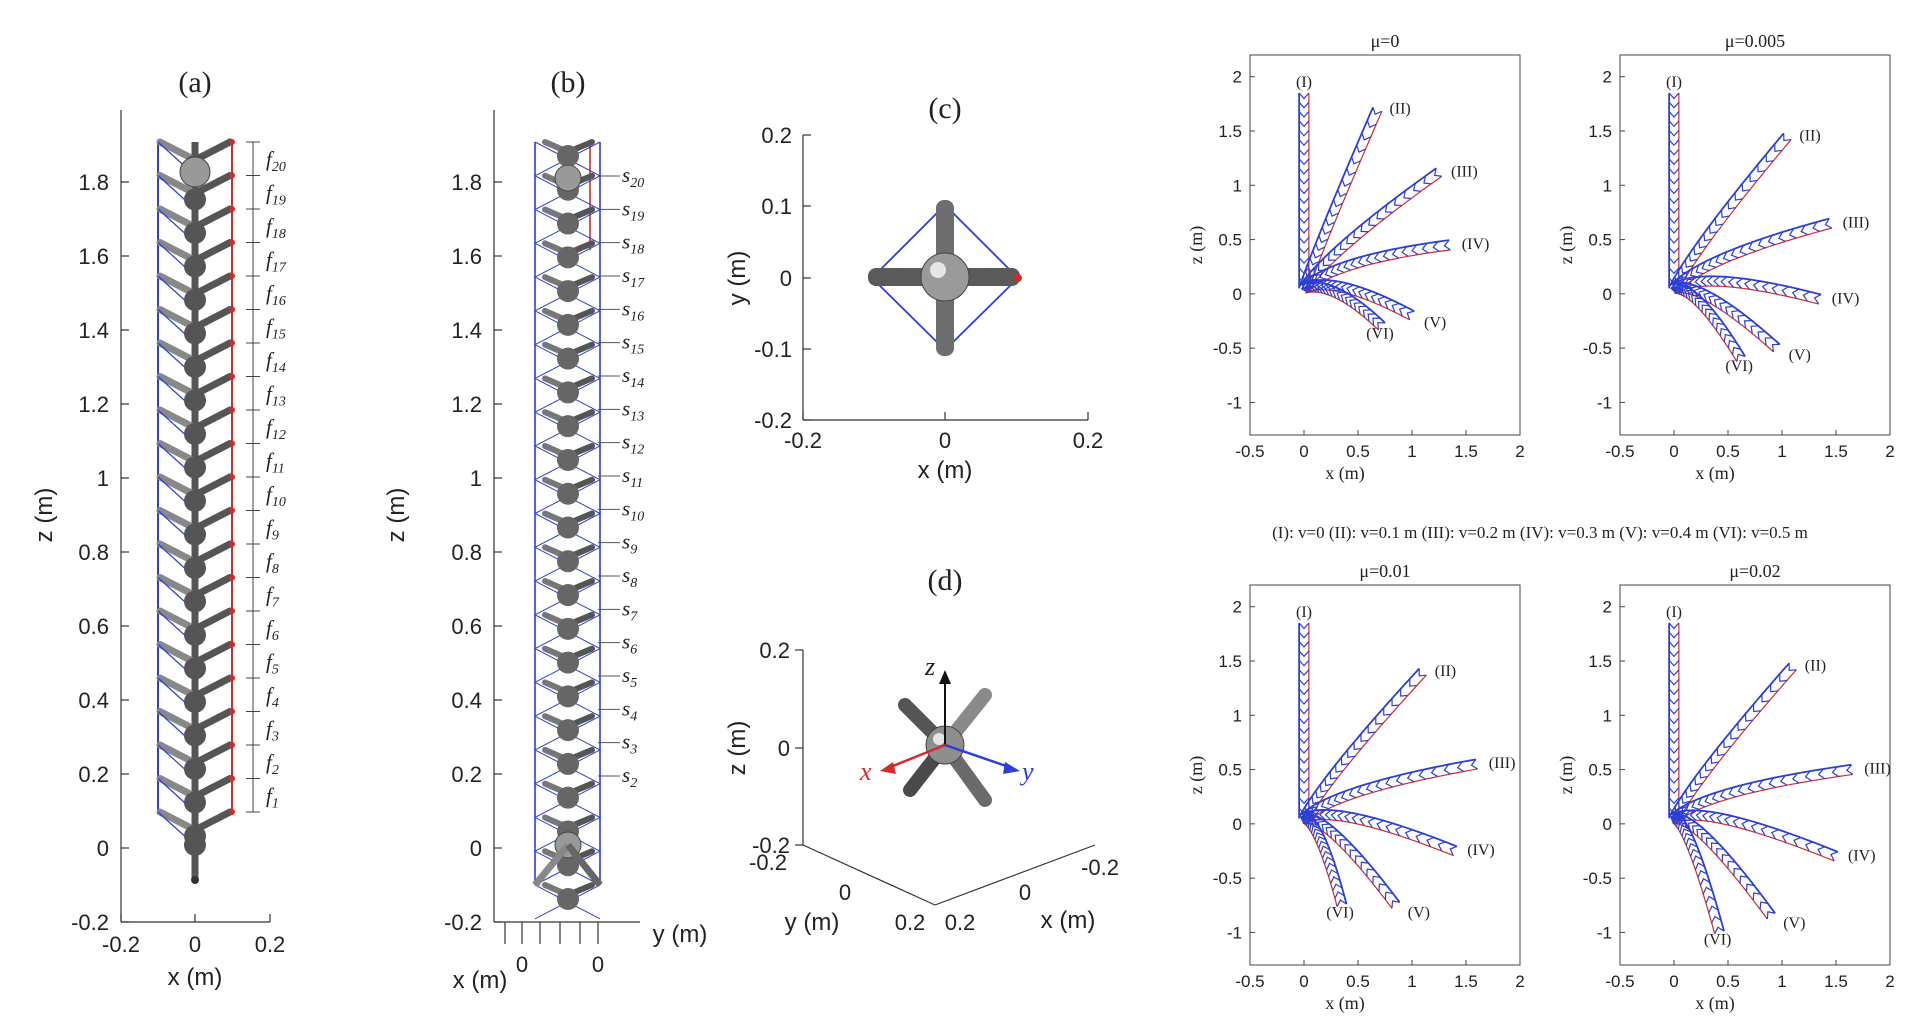 The width and height of the screenshot is (1913, 1027). Describe the element at coordinates (1230, 661) in the screenshot. I see `ytick-label: 1.5` at that location.